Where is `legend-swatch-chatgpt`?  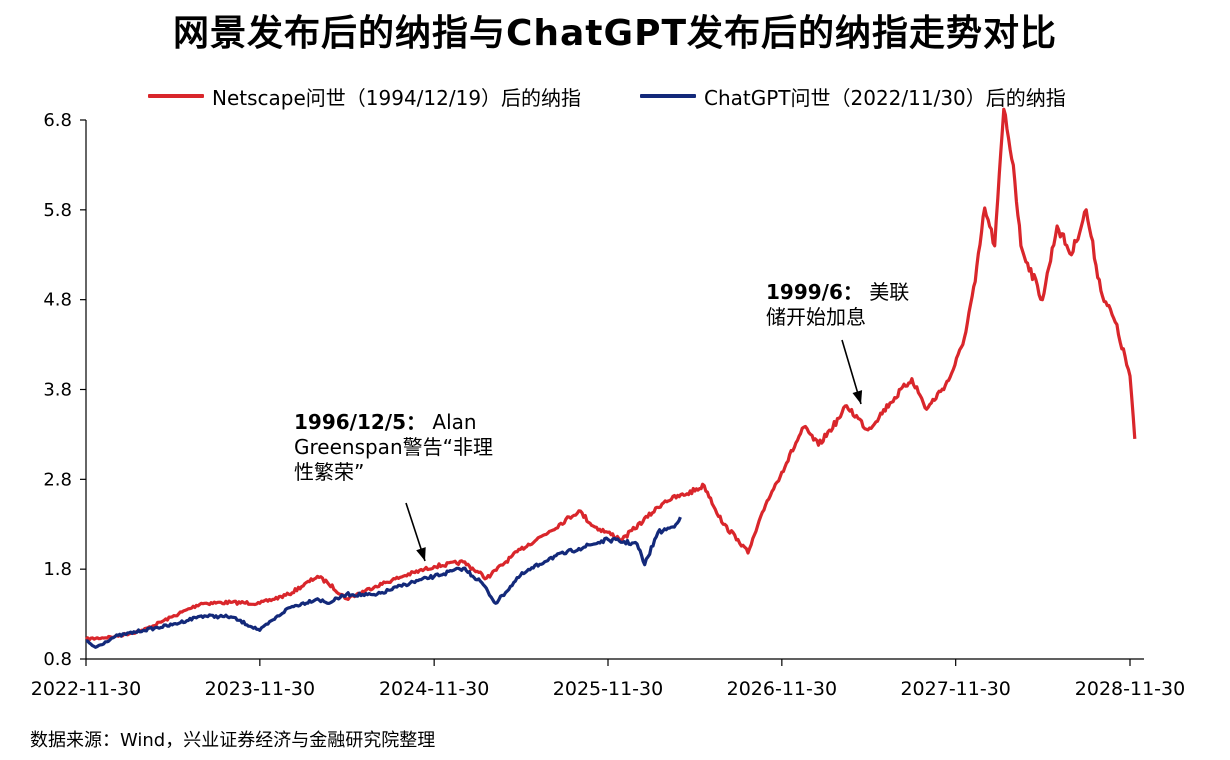
legend-swatch-chatgpt is located at coordinates (668, 96).